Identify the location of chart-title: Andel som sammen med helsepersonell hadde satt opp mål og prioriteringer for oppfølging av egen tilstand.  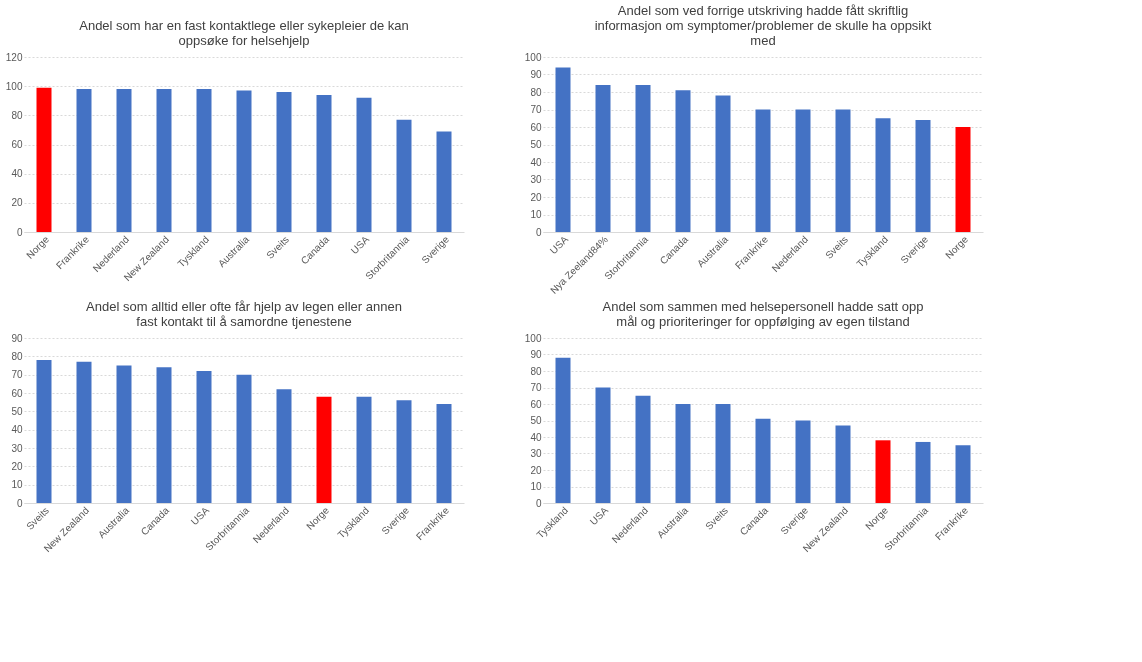
(763, 314).